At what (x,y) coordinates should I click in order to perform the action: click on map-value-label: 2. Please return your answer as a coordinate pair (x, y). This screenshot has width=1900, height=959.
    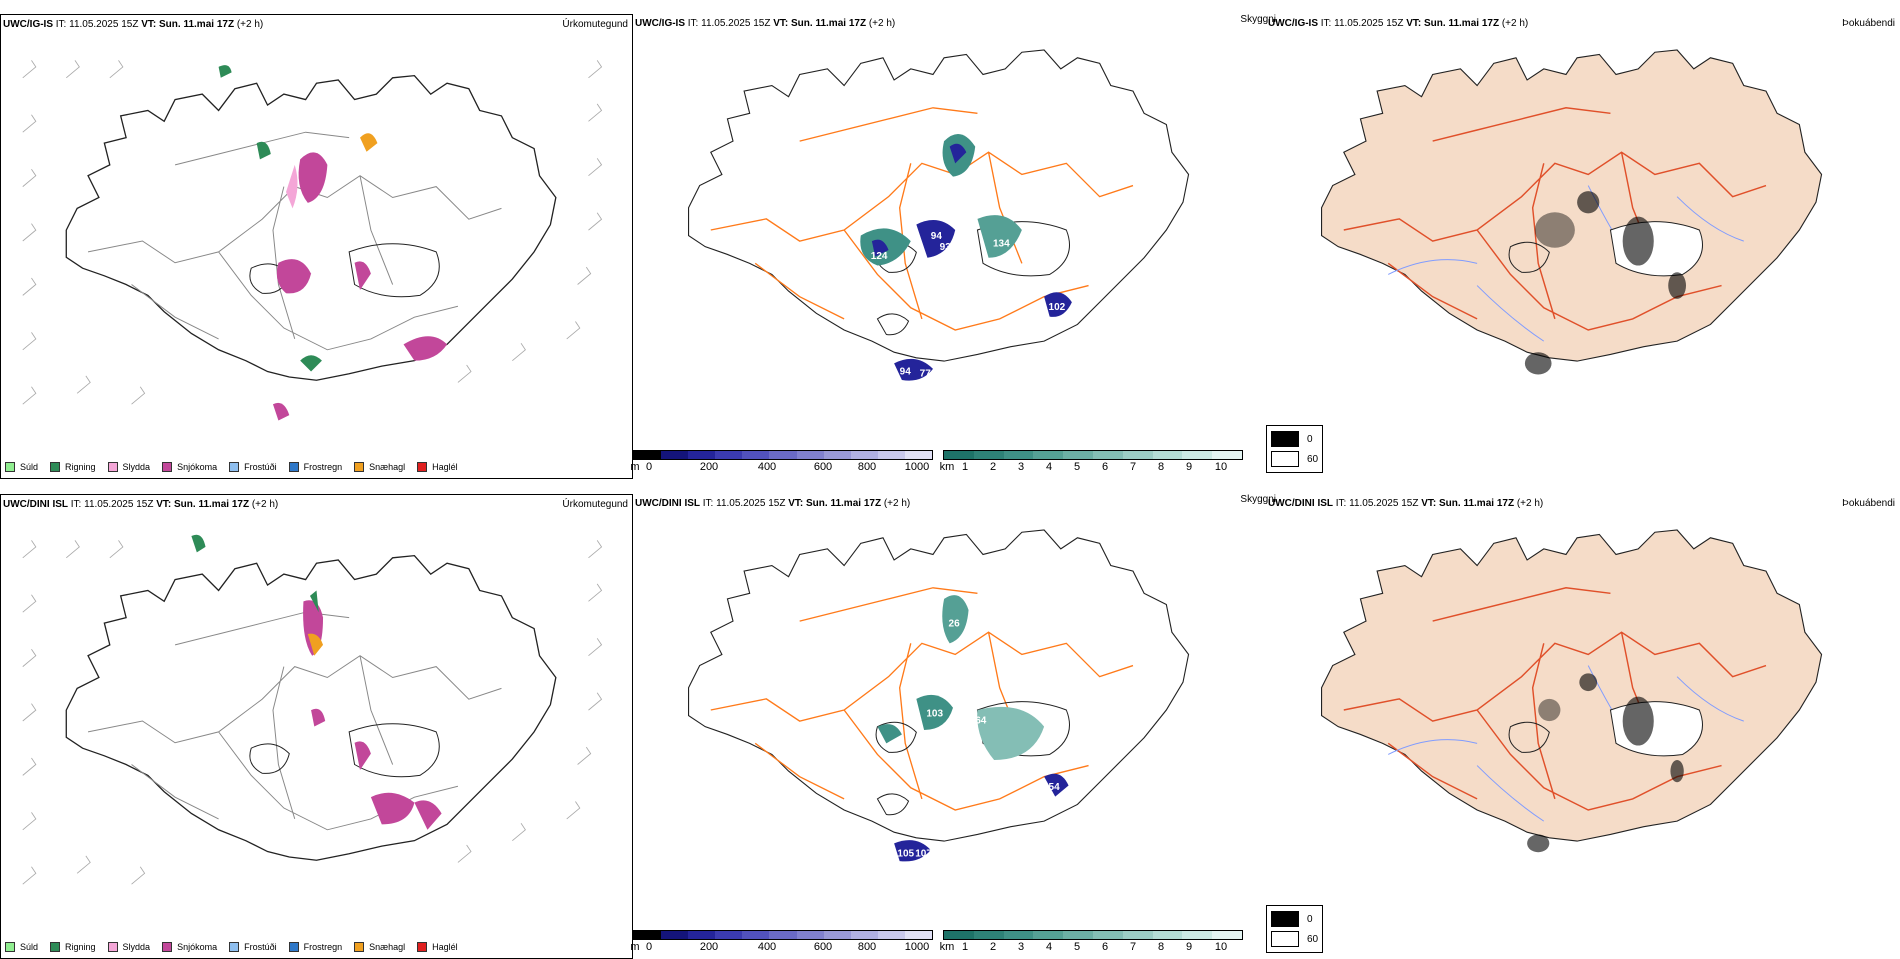
    Looking at the image, I should click on (912, 338).